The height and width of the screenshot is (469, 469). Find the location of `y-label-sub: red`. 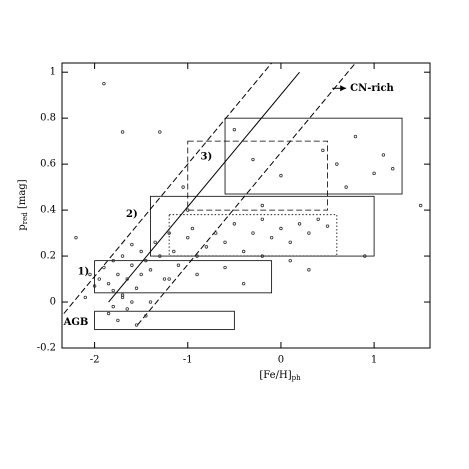

y-label-sub: red is located at coordinates (25, 218).